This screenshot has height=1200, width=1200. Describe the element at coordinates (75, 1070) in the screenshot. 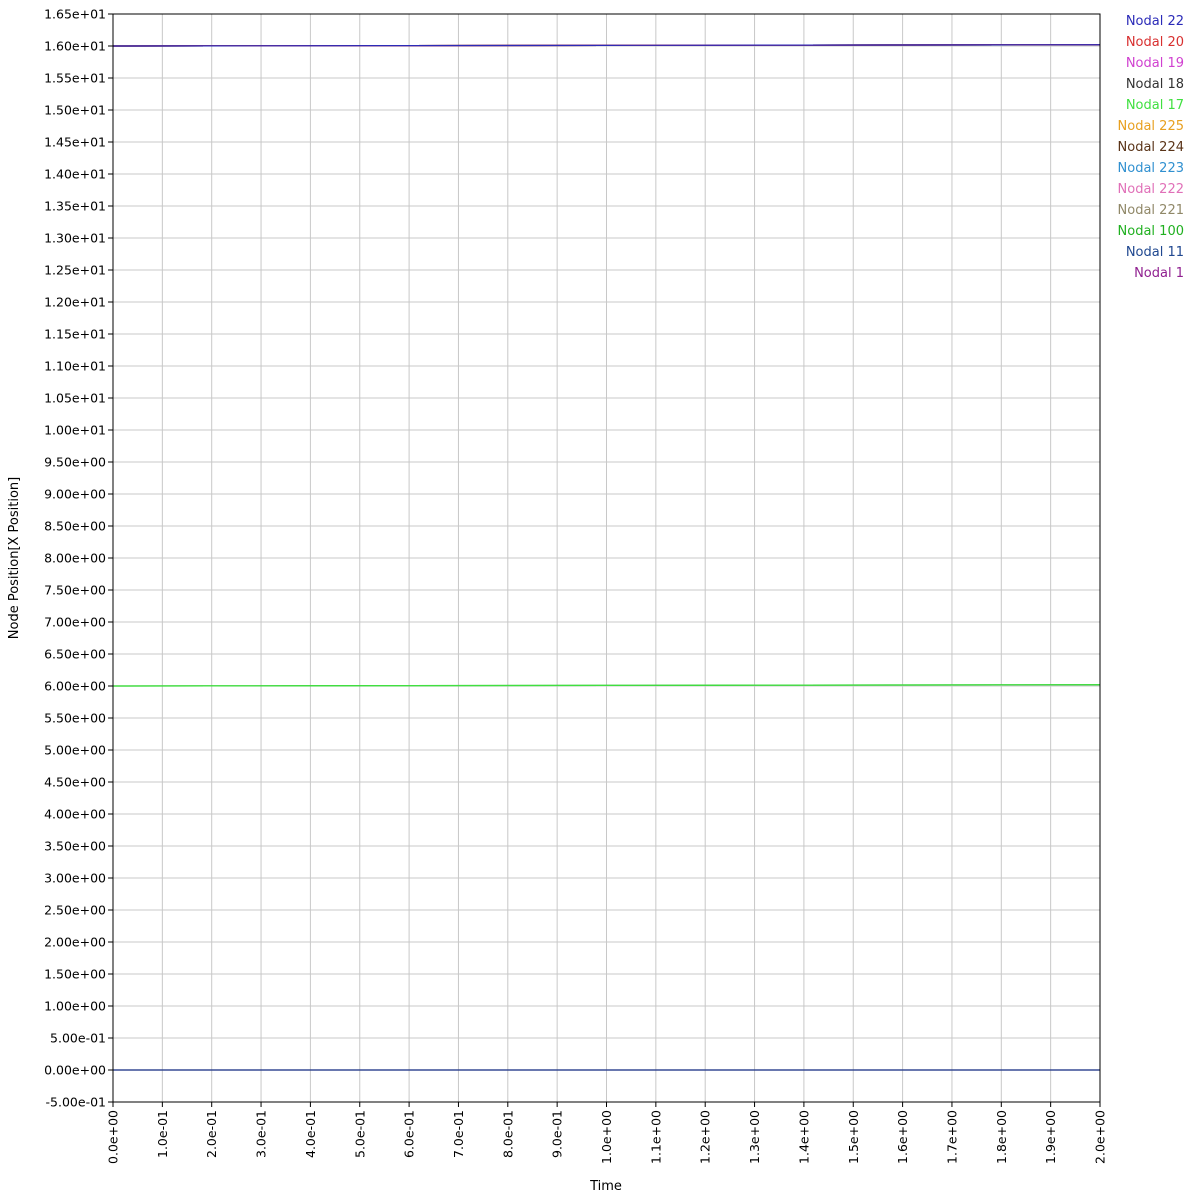

I see `y-tick-label: 0.00e+00` at that location.